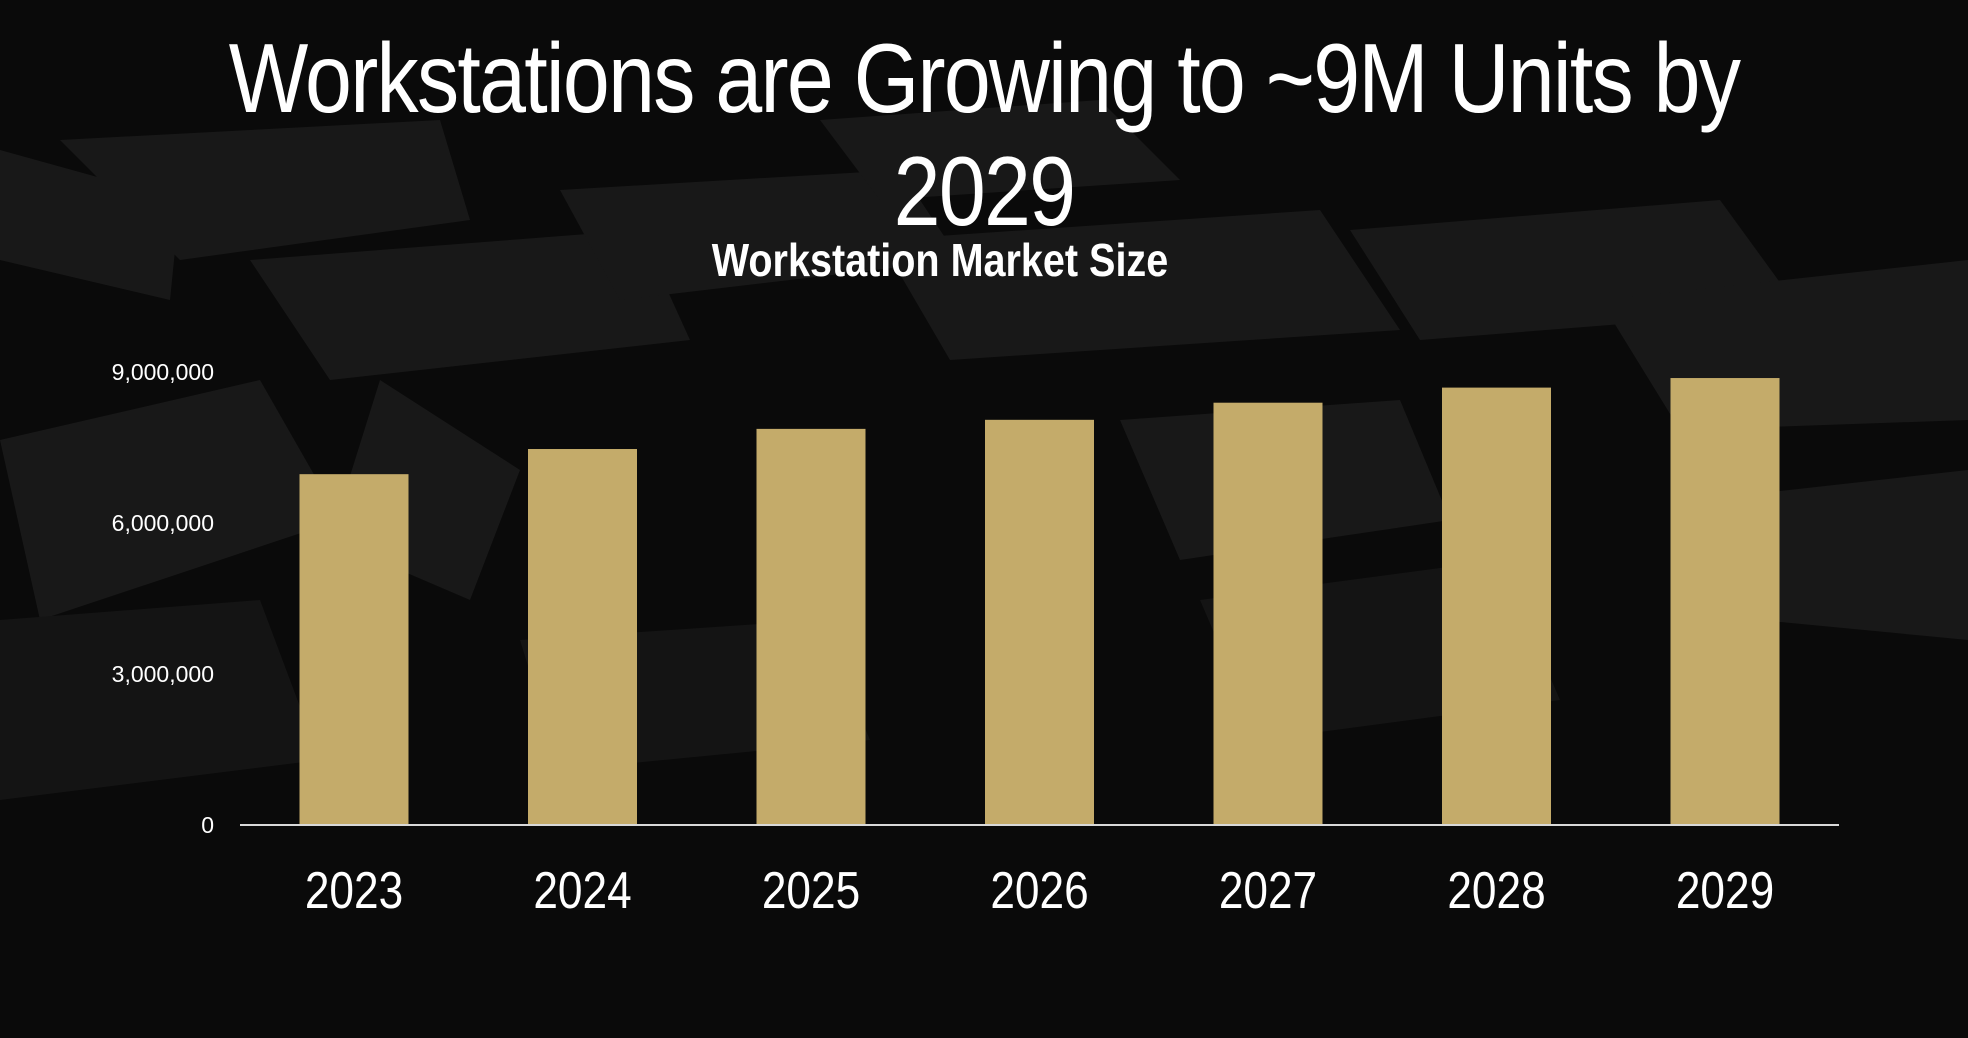 The width and height of the screenshot is (1968, 1038). I want to click on chart-title: Workstation Market Size, so click(940, 260).